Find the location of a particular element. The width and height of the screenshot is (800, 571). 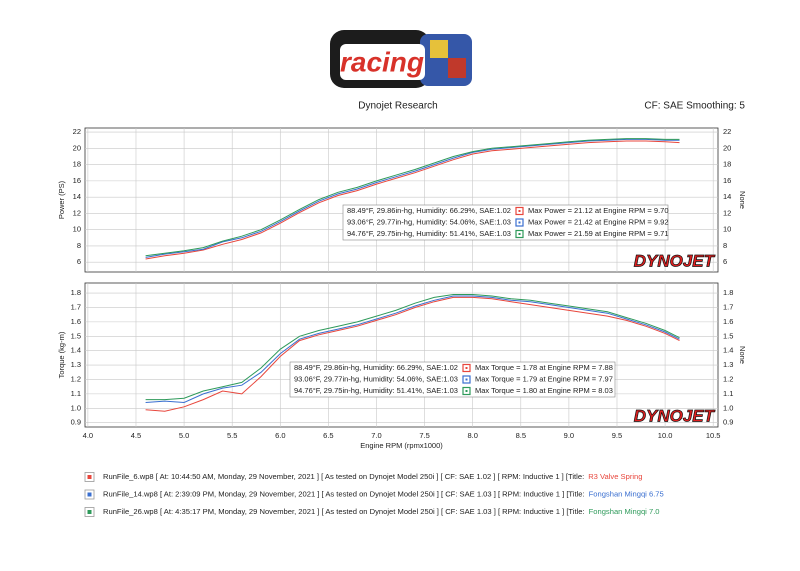

y2-tick-label: 12 is located at coordinates (727, 212).